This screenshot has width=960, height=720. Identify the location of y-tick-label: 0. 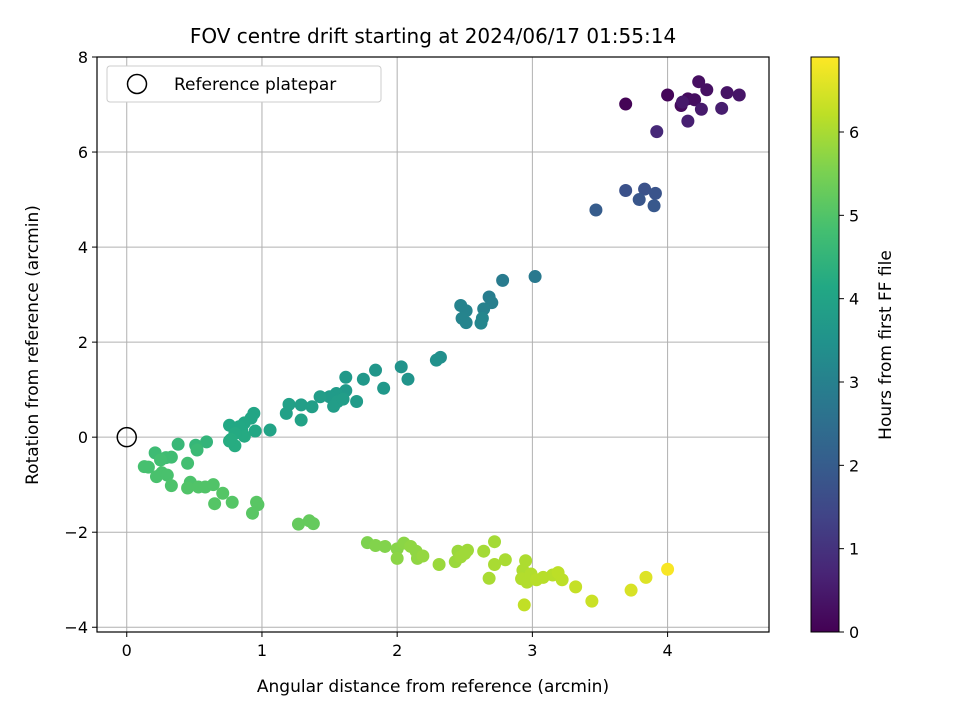
(83, 437).